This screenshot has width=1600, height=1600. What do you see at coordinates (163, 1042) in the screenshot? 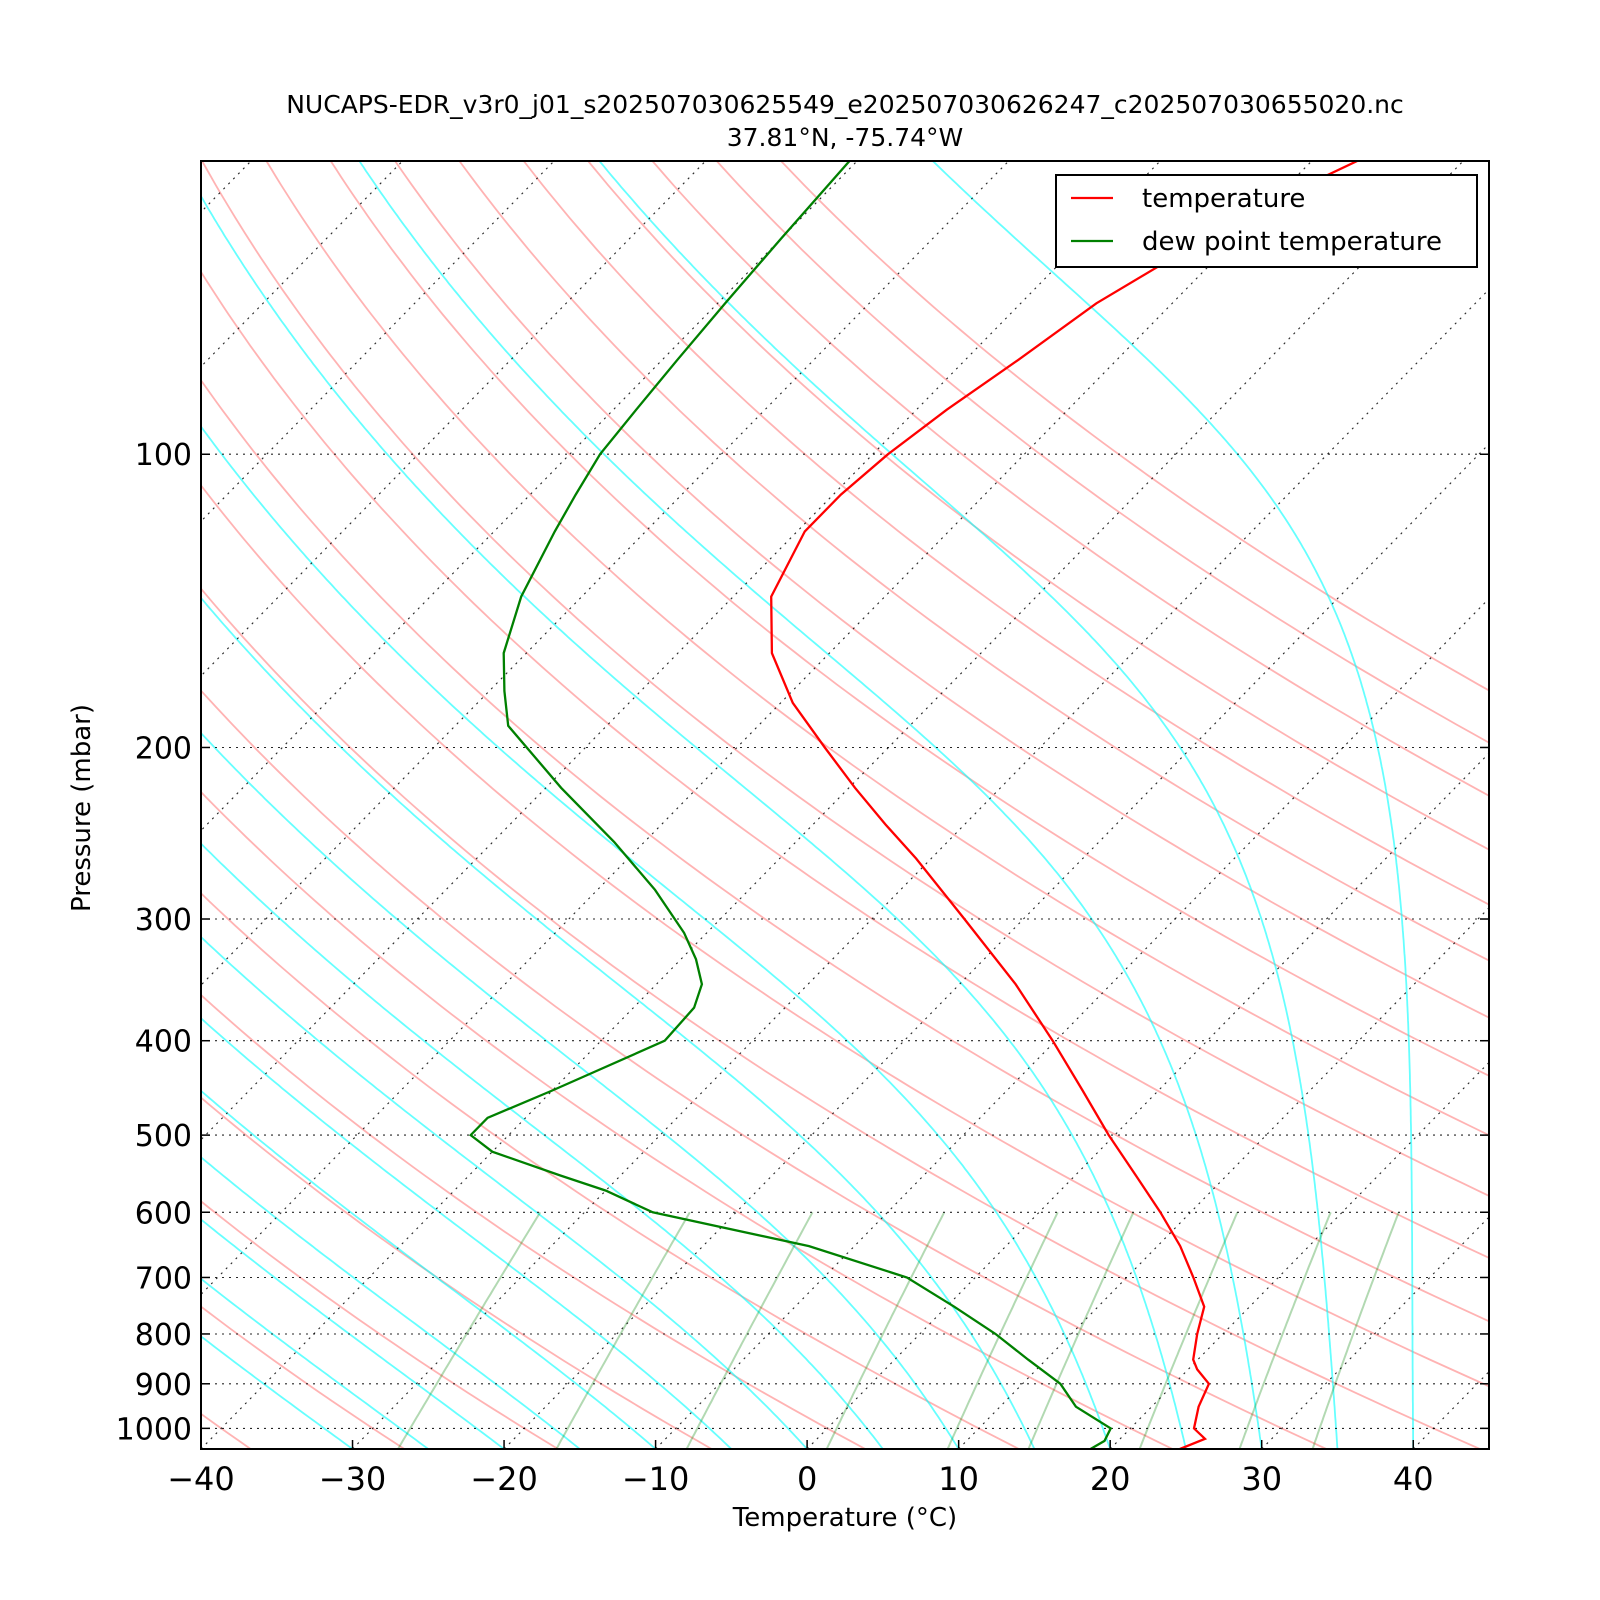
I see `y-tick-label: 400` at bounding box center [163, 1042].